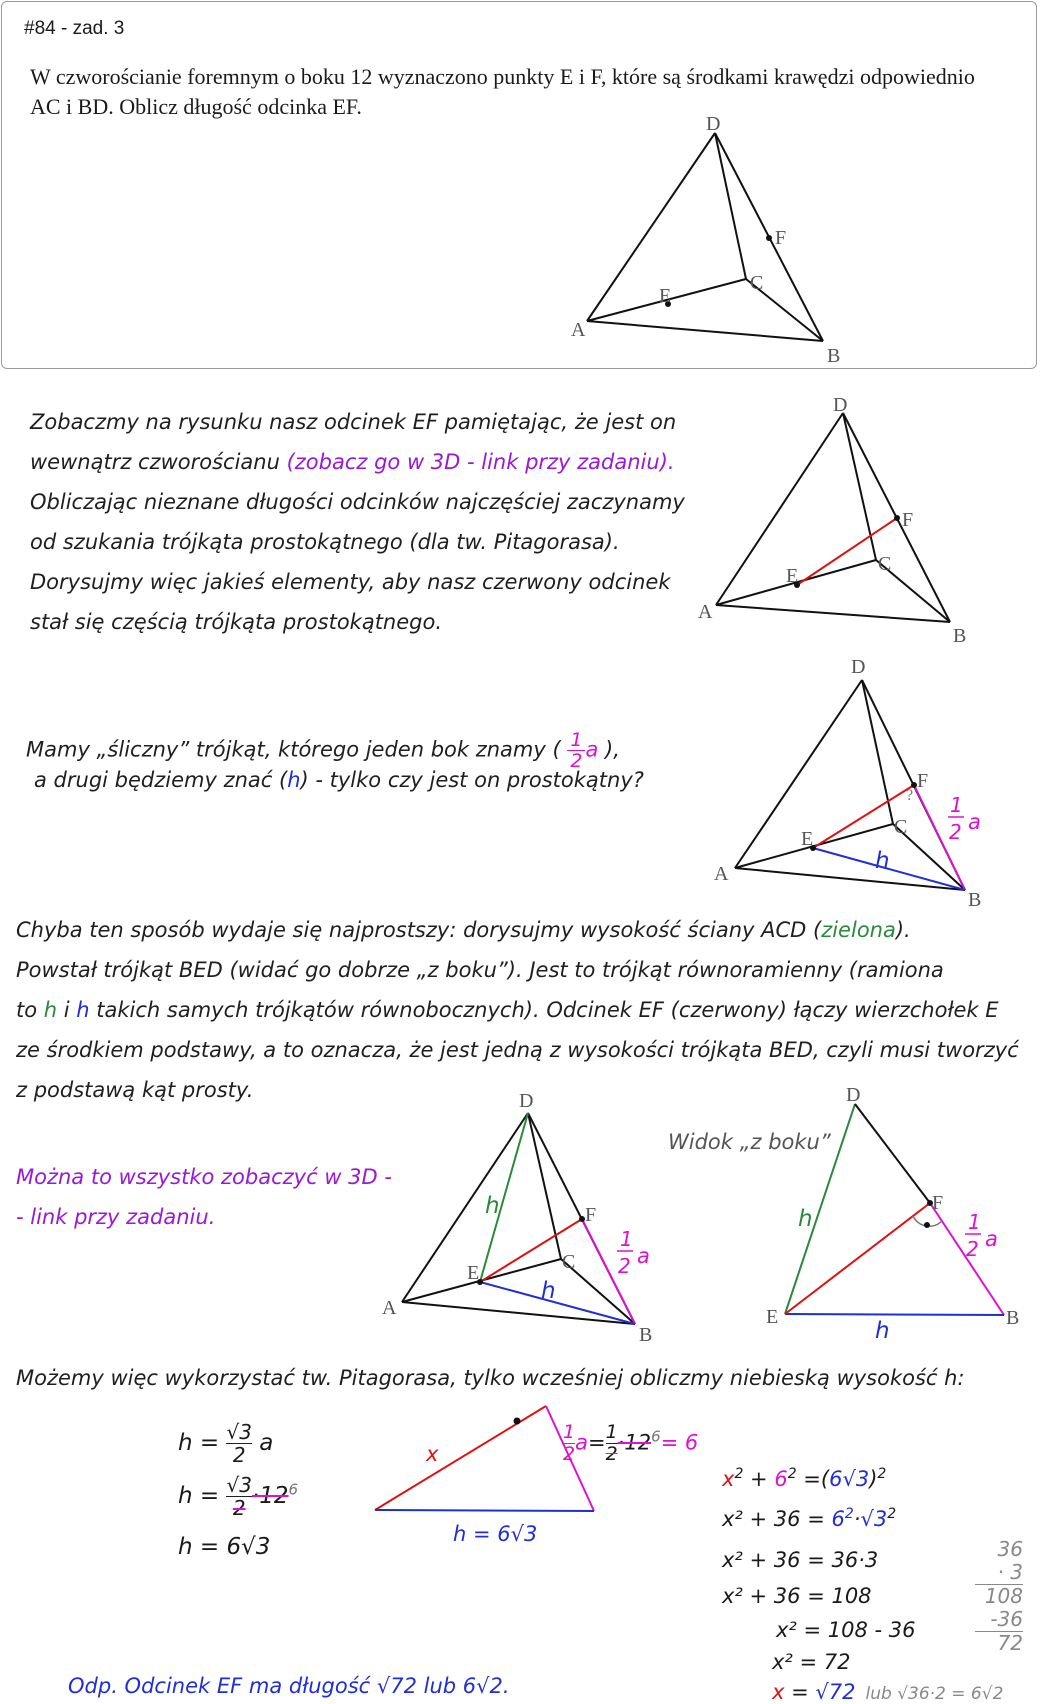 Image resolution: width=1040 pixels, height=1704 pixels. I want to click on tetrahedron-figure-3: D A B C E F ? h 1 2 a, so click(847, 783).